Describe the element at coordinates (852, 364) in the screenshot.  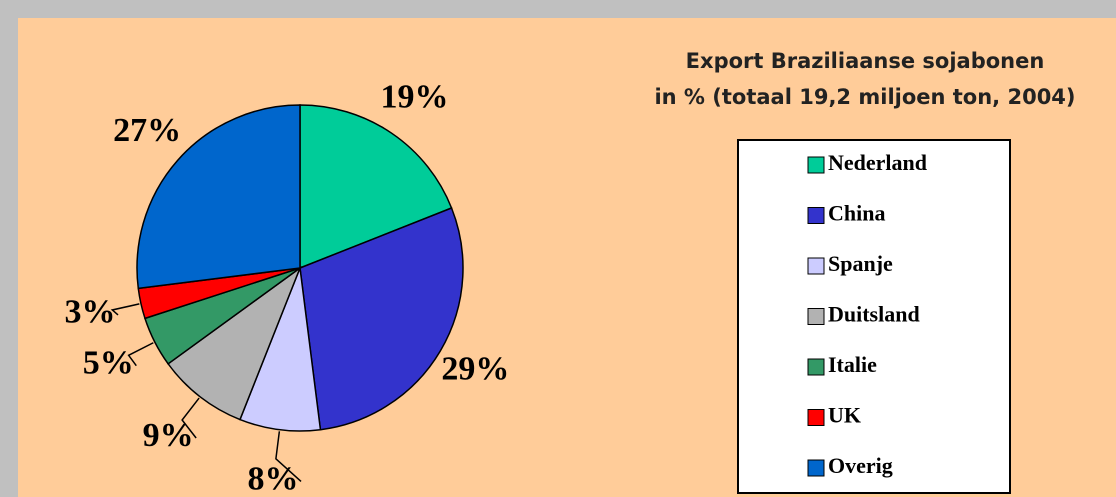
I see `legend-label: Italie` at that location.